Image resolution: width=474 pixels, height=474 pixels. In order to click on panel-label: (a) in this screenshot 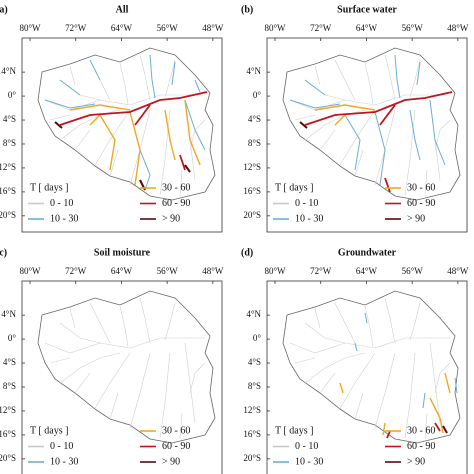, I will do `click(4, 9)`.